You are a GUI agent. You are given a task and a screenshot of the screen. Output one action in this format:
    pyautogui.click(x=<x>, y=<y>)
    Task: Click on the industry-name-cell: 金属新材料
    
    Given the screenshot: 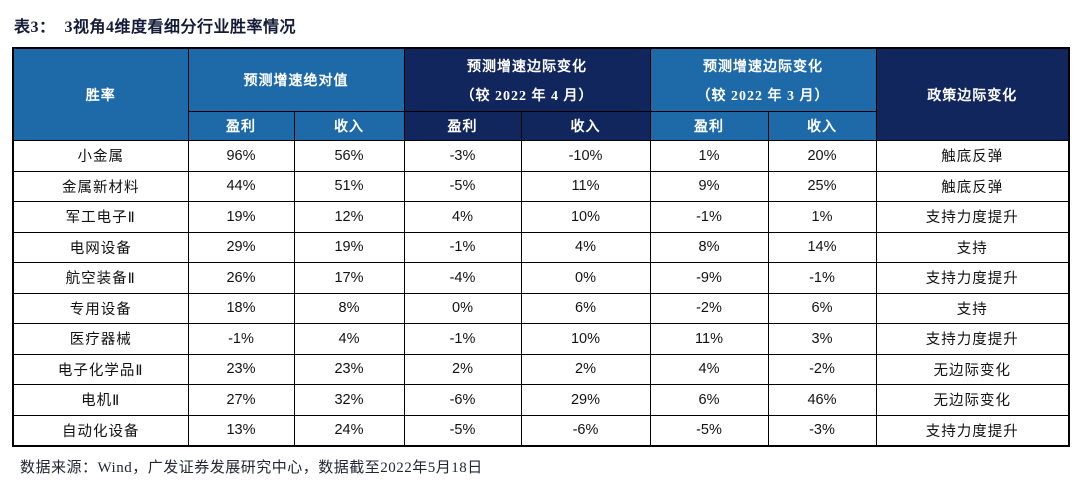 What is the action you would take?
    pyautogui.click(x=100, y=186)
    